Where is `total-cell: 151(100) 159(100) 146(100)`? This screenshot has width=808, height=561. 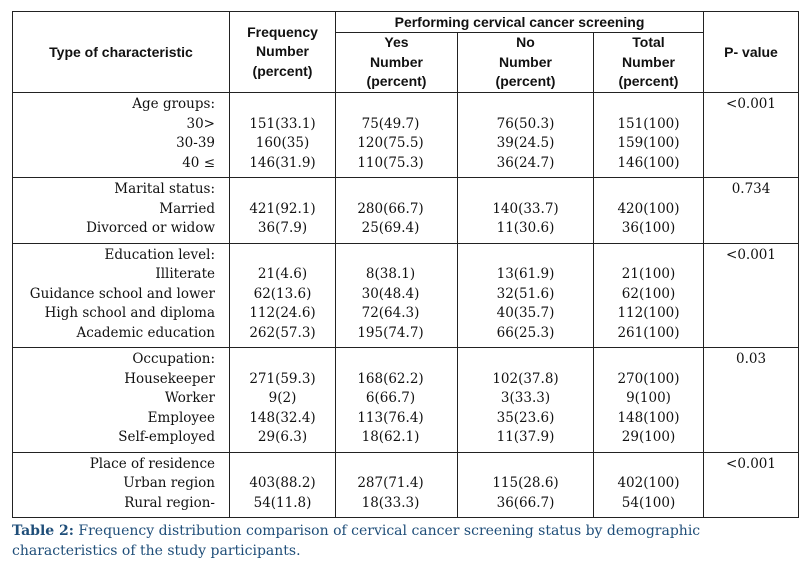 total-cell: 151(100) 159(100) 146(100) is located at coordinates (648, 135).